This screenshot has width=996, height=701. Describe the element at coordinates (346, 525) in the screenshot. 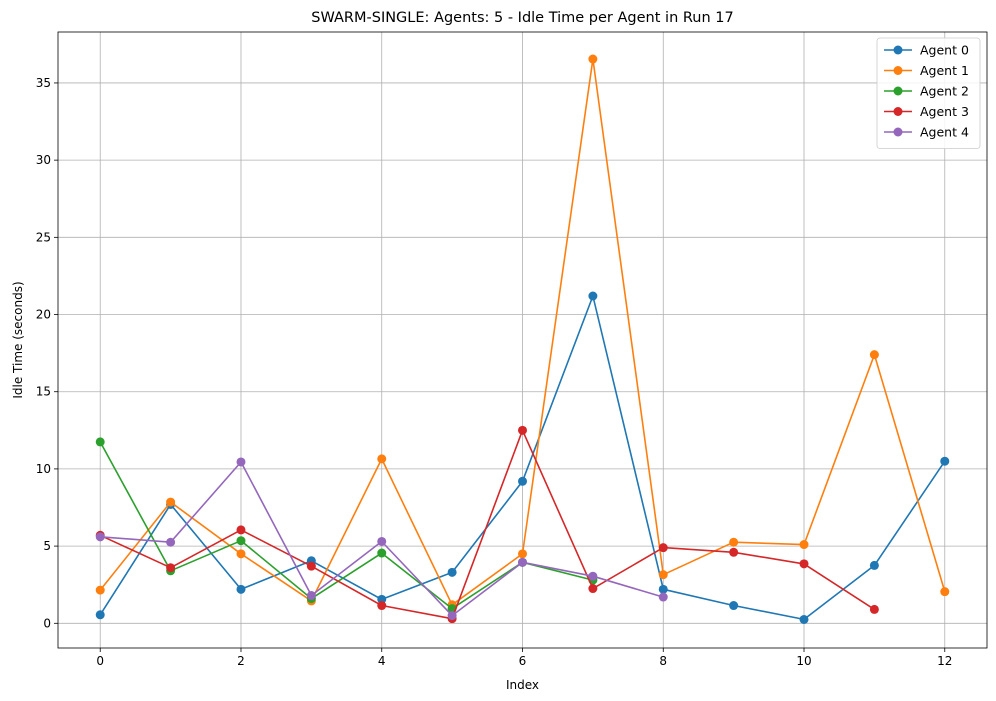

I see `series-line` at that location.